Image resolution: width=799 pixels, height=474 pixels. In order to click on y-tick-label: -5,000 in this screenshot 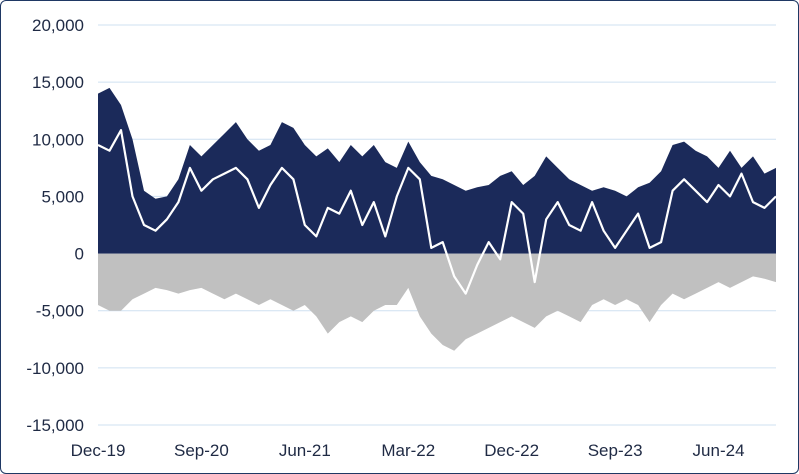, I will do `click(60, 311)`.